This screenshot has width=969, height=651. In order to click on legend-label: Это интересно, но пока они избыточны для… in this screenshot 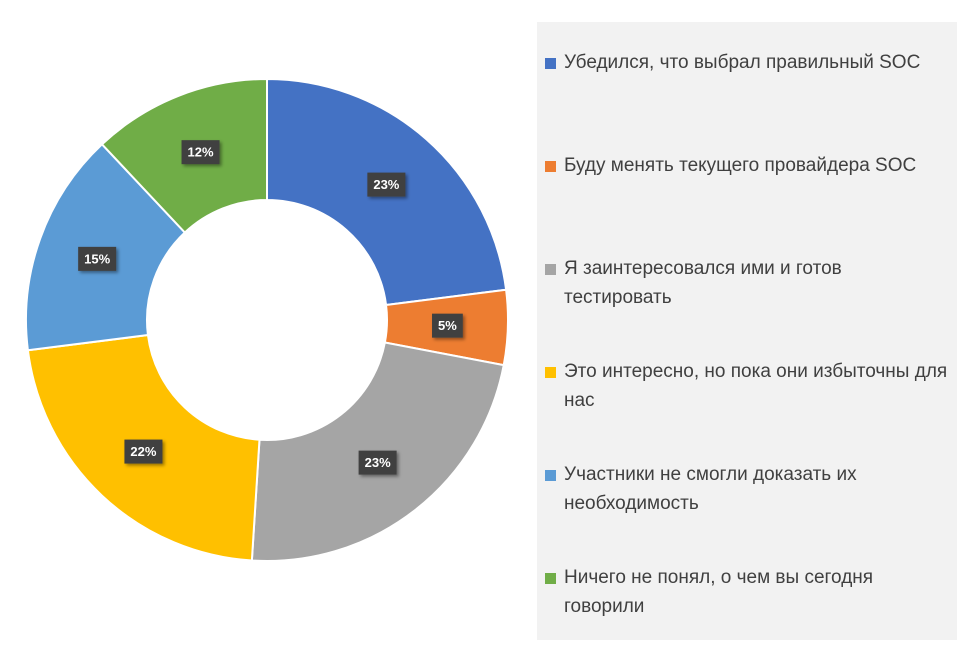, I will do `click(756, 386)`.